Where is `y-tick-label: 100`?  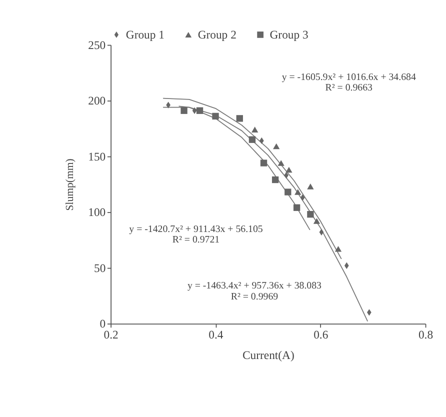
y-tick-label: 100 is located at coordinates (97, 213).